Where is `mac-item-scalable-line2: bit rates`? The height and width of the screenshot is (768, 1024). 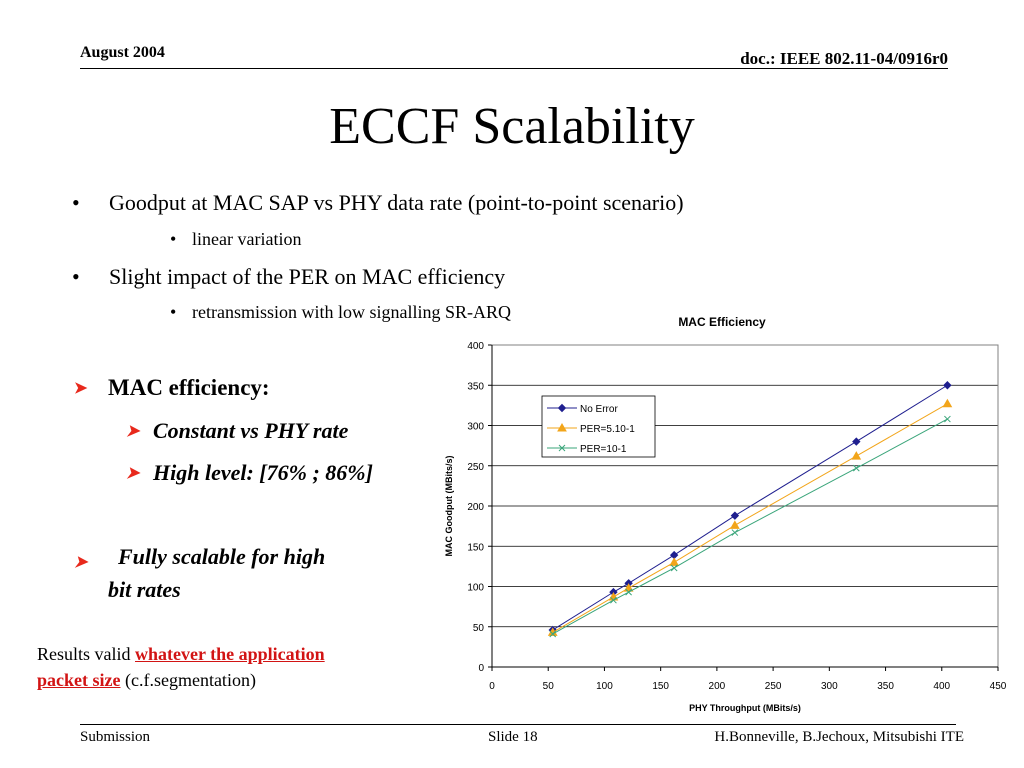
mac-item-scalable-line2: bit rates is located at coordinates (144, 589).